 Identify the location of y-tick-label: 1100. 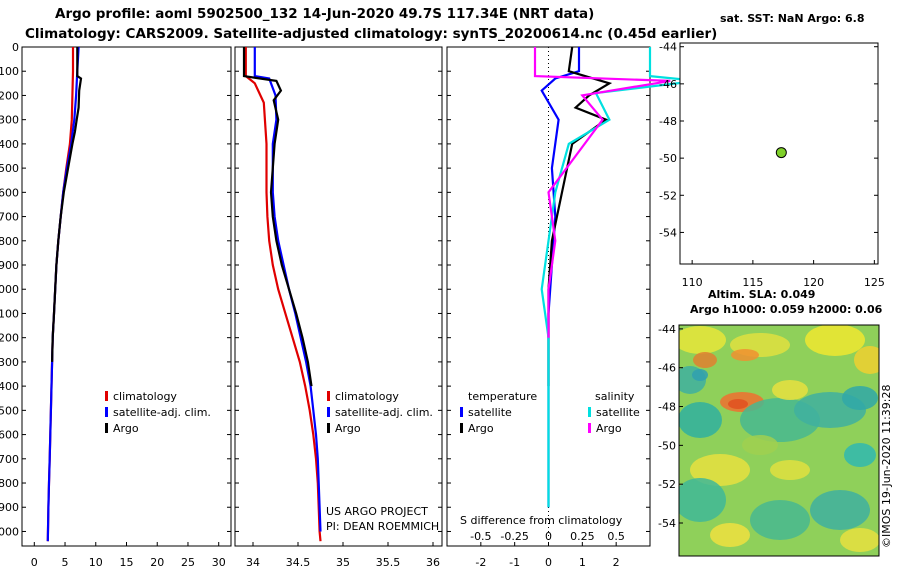
(9, 313).